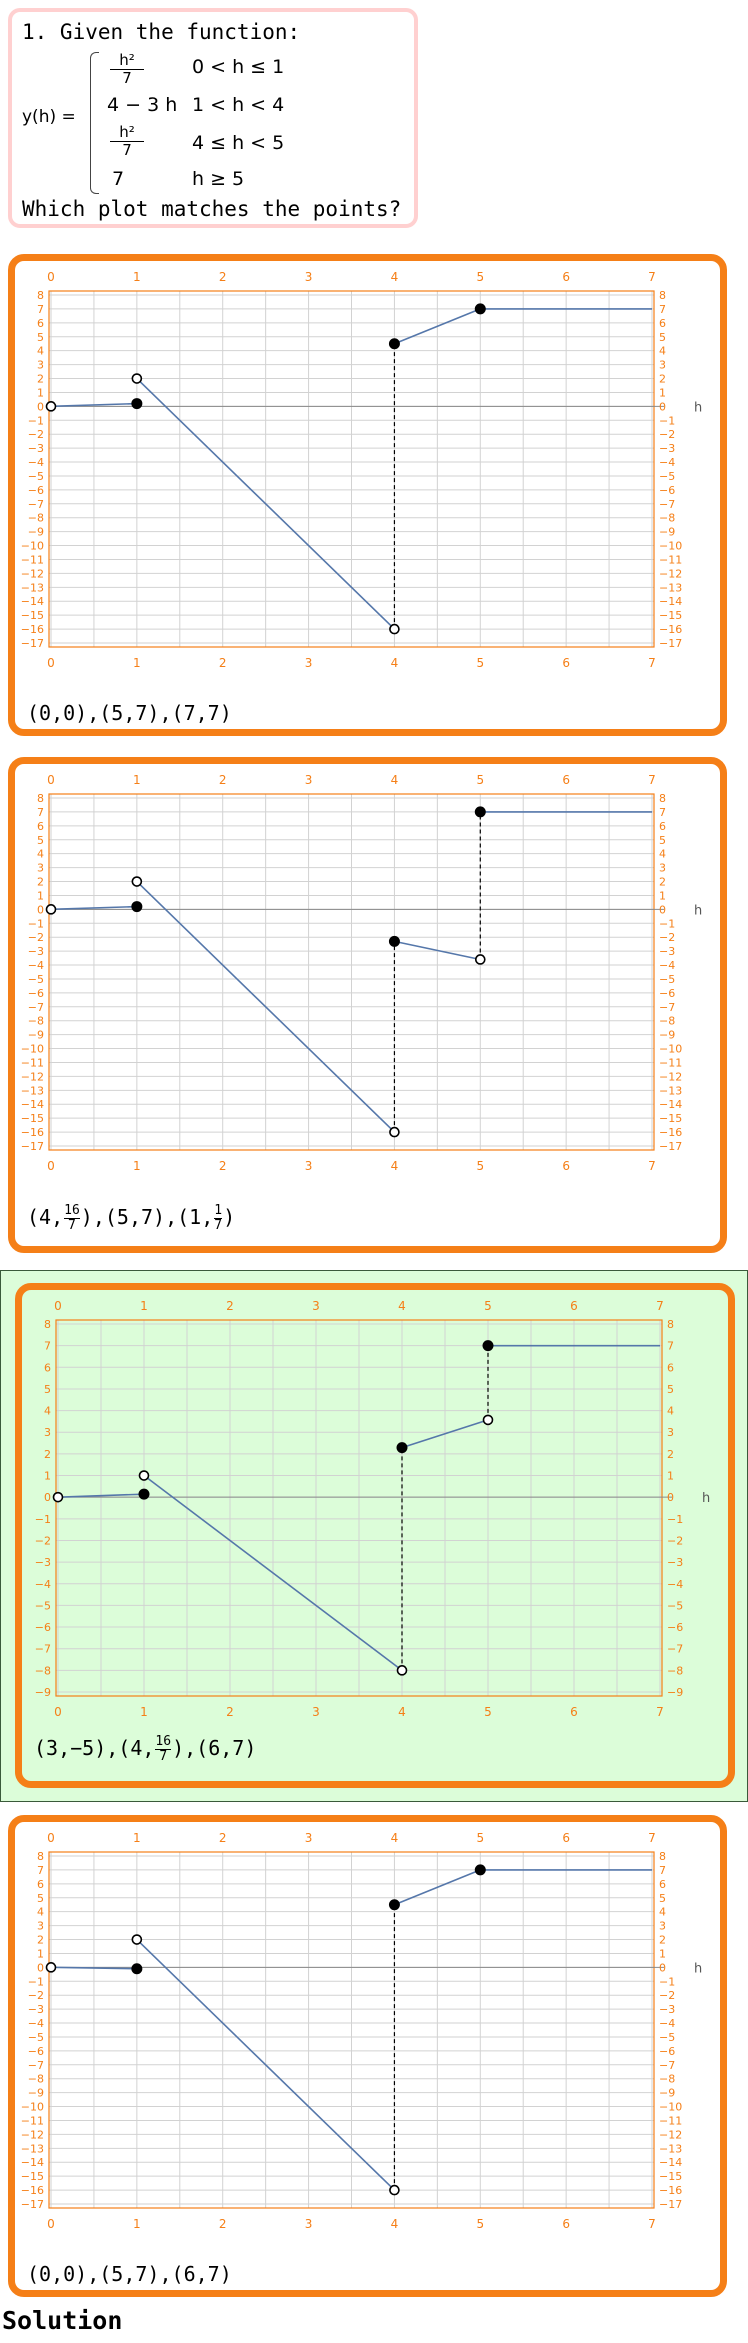  What do you see at coordinates (662, 295) in the screenshot?
I see `y-tick-label: 8` at bounding box center [662, 295].